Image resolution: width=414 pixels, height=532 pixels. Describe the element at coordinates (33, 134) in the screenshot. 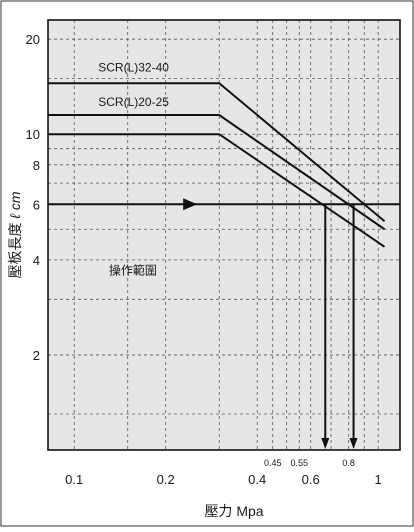

I see `y-tick-label: 10` at that location.